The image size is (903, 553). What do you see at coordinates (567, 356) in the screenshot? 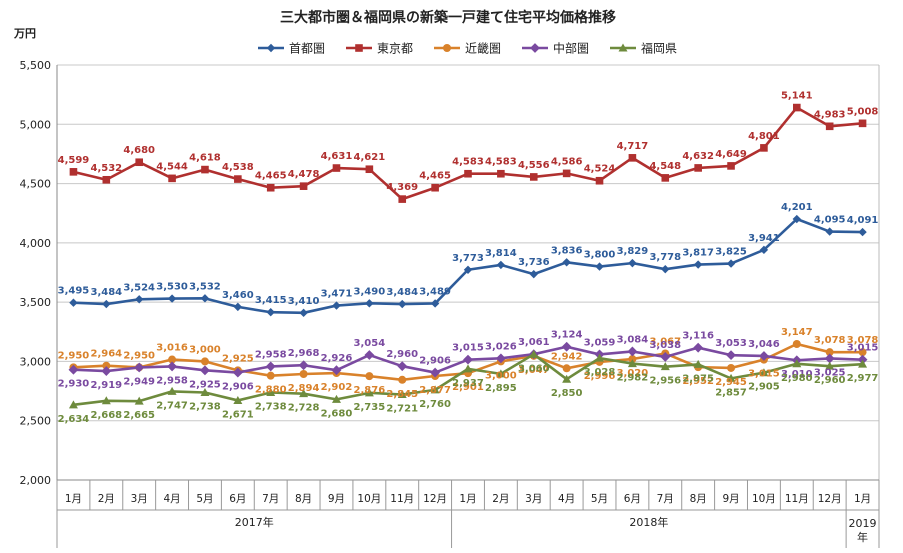
I see `data-label: 2,942` at bounding box center [567, 356].